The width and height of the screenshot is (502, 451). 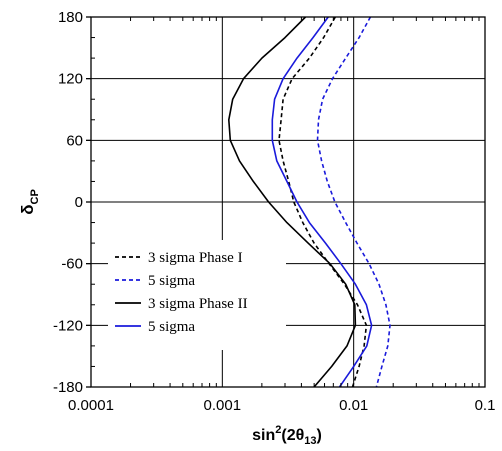 I want to click on legend-label-1: 3 sigma Phase I, so click(x=195, y=258).